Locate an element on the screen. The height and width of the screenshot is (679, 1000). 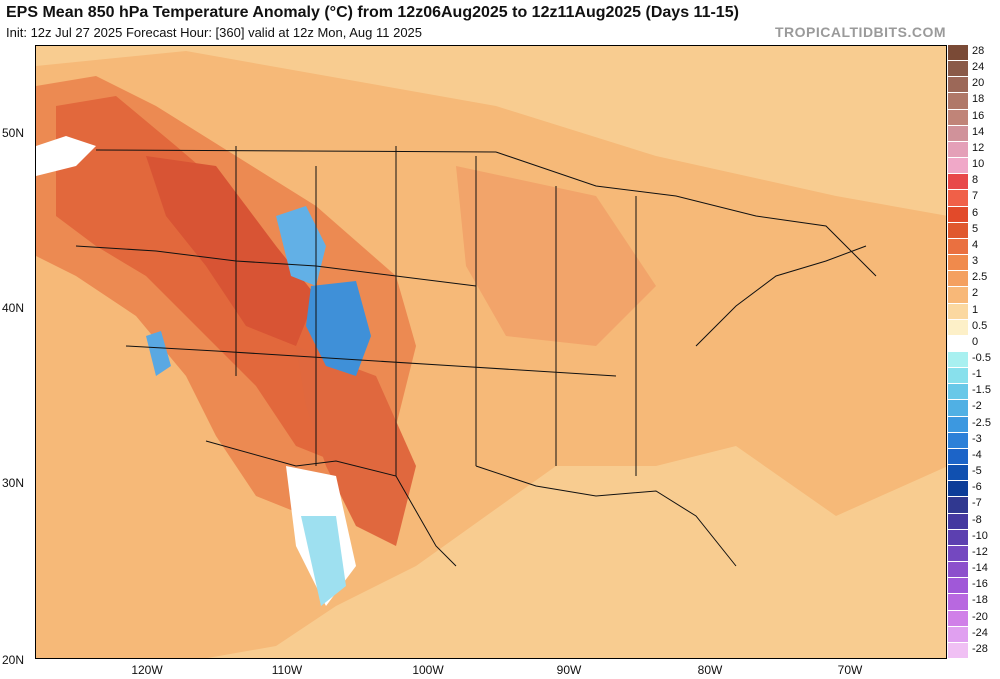
colorbar-row: -3 is located at coordinates (974, 440).